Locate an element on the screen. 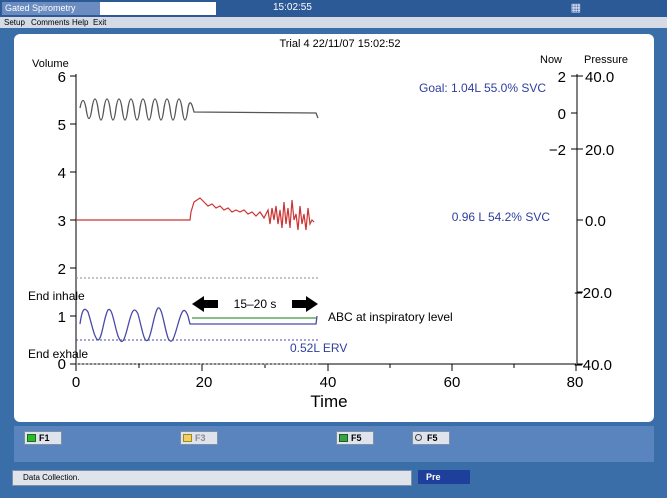 This screenshot has width=667, height=498. f5-label: F5 is located at coordinates (356, 438).